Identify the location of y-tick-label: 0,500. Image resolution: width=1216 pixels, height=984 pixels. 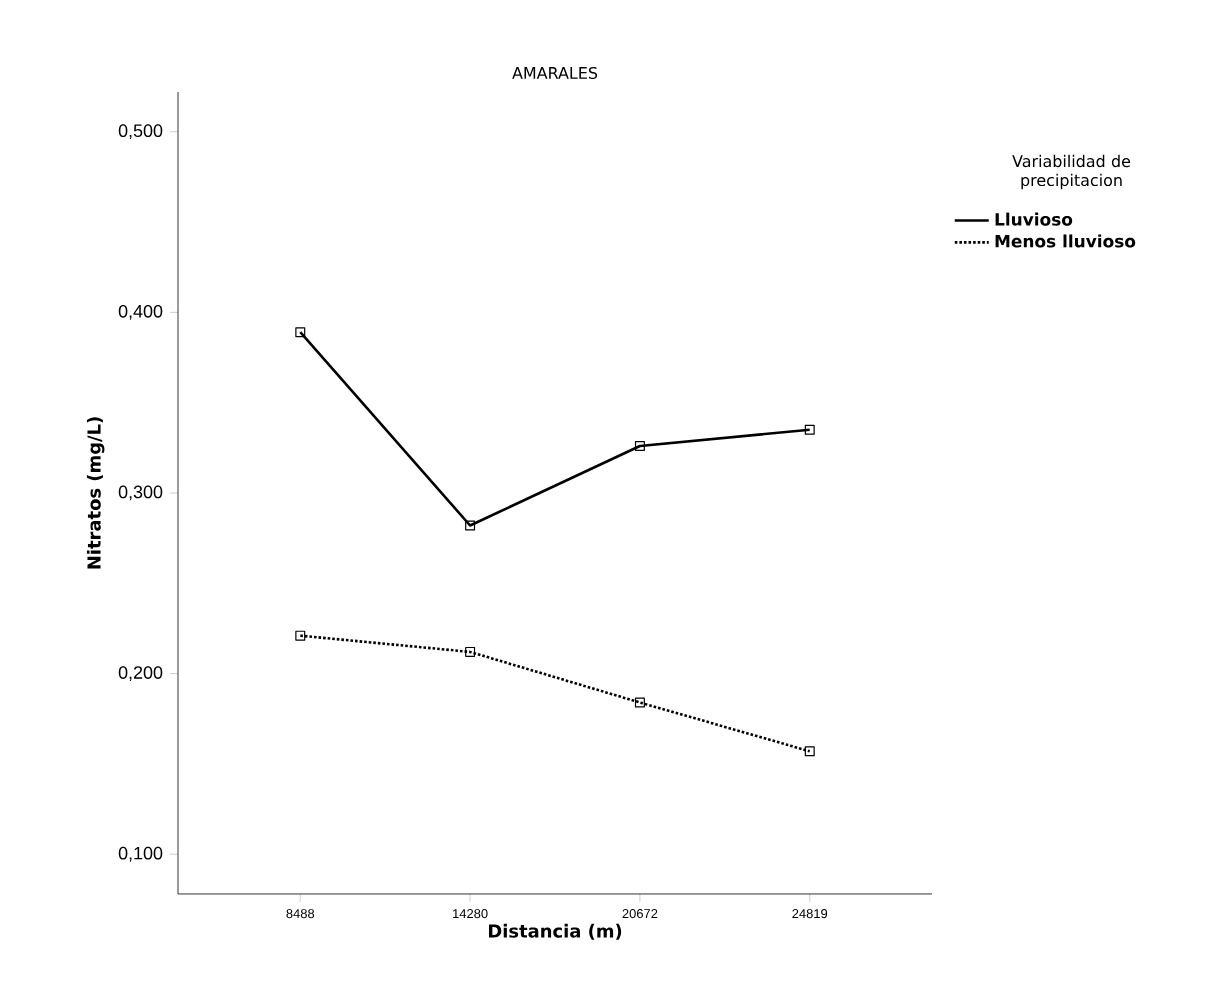
(140, 132).